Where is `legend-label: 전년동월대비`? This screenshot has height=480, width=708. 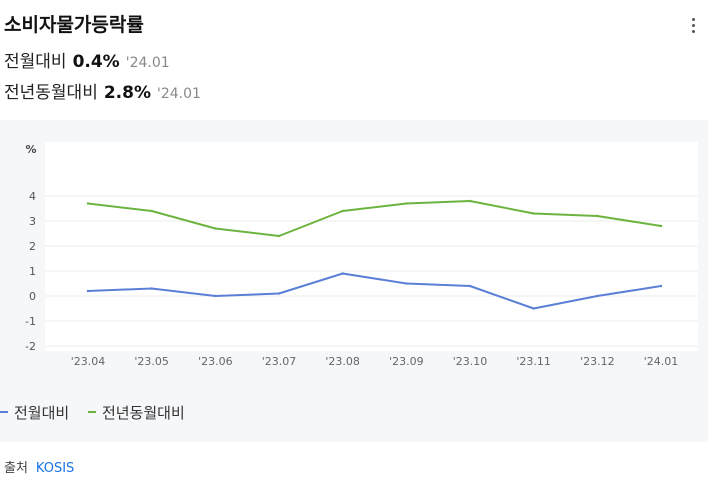 legend-label: 전년동월대비 is located at coordinates (143, 412).